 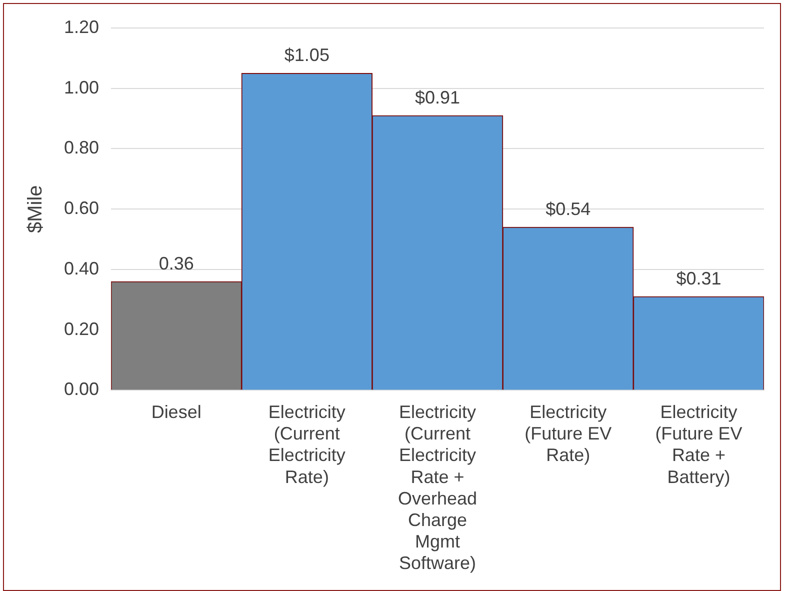 I want to click on x-tick-label: Diesel, so click(x=176, y=412).